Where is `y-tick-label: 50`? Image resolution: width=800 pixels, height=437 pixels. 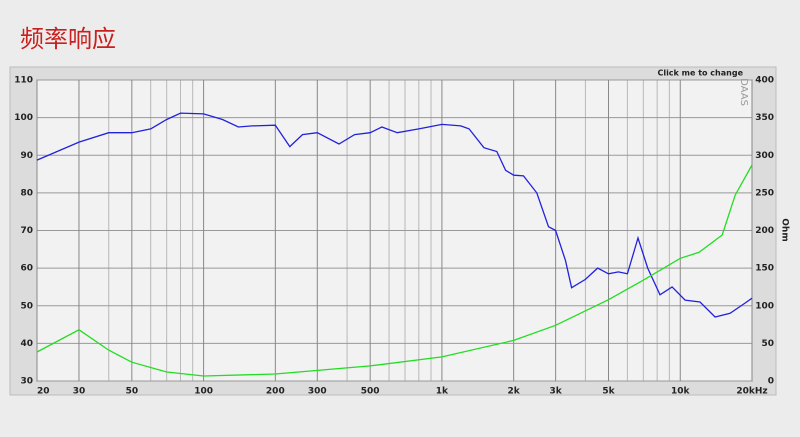 y-tick-label: 50 is located at coordinates (26, 306).